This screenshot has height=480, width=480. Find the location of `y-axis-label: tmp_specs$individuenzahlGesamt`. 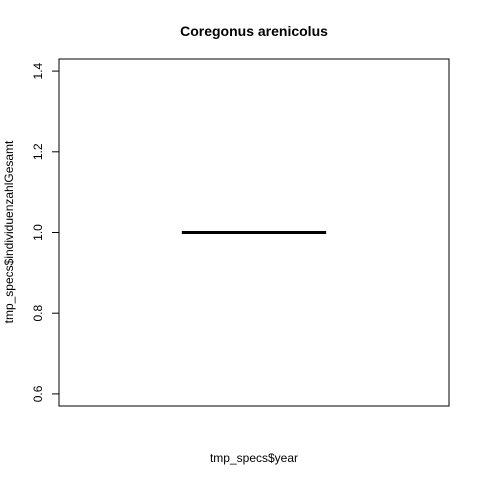

y-axis-label: tmp_specs$individuenzahlGesamt is located at coordinates (9, 231).